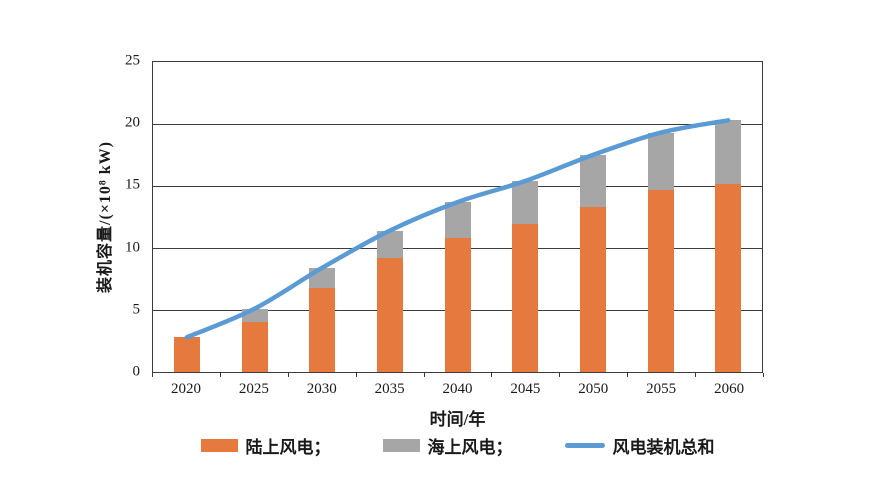  I want to click on y-axis-title: 装机容量/(×10⁸ kW), so click(105, 217).